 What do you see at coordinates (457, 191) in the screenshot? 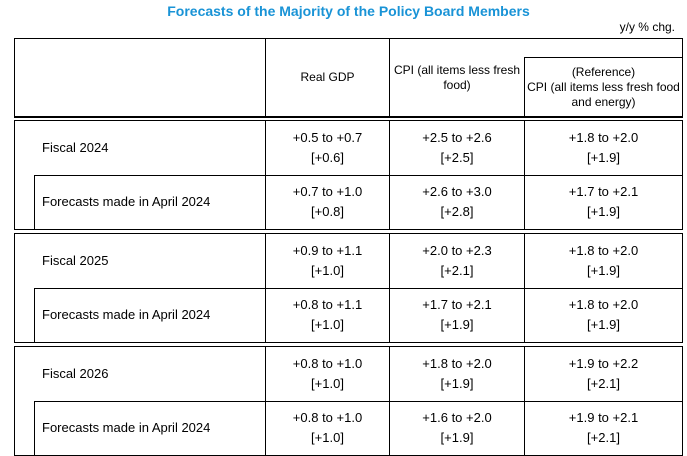
I see `range-value: +2.6 to +3.0` at bounding box center [457, 191].